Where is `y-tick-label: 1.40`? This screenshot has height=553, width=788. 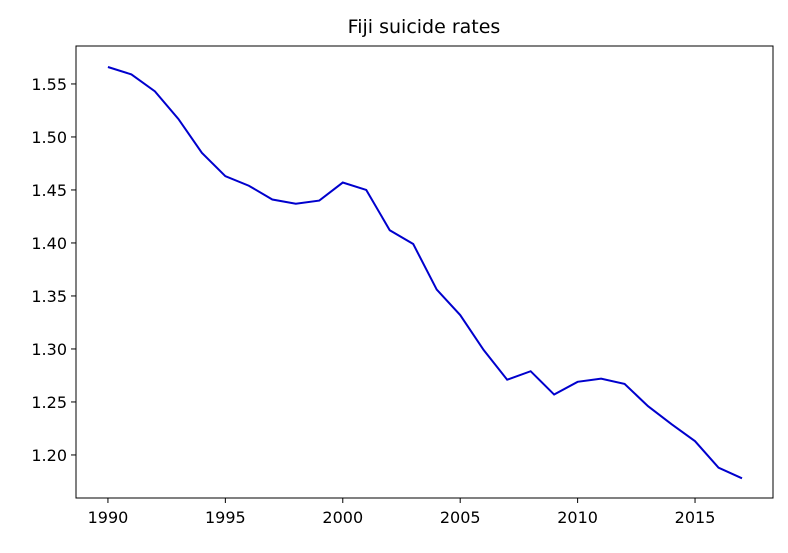
y-tick-label: 1.40 is located at coordinates (49, 243).